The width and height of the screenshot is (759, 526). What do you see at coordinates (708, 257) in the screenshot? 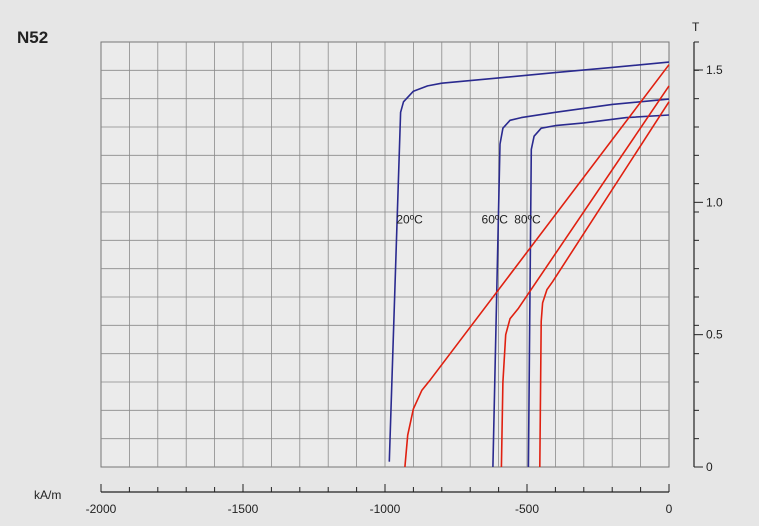
I see `y-axis: 0 0.5 1.0 1.5` at bounding box center [708, 257].